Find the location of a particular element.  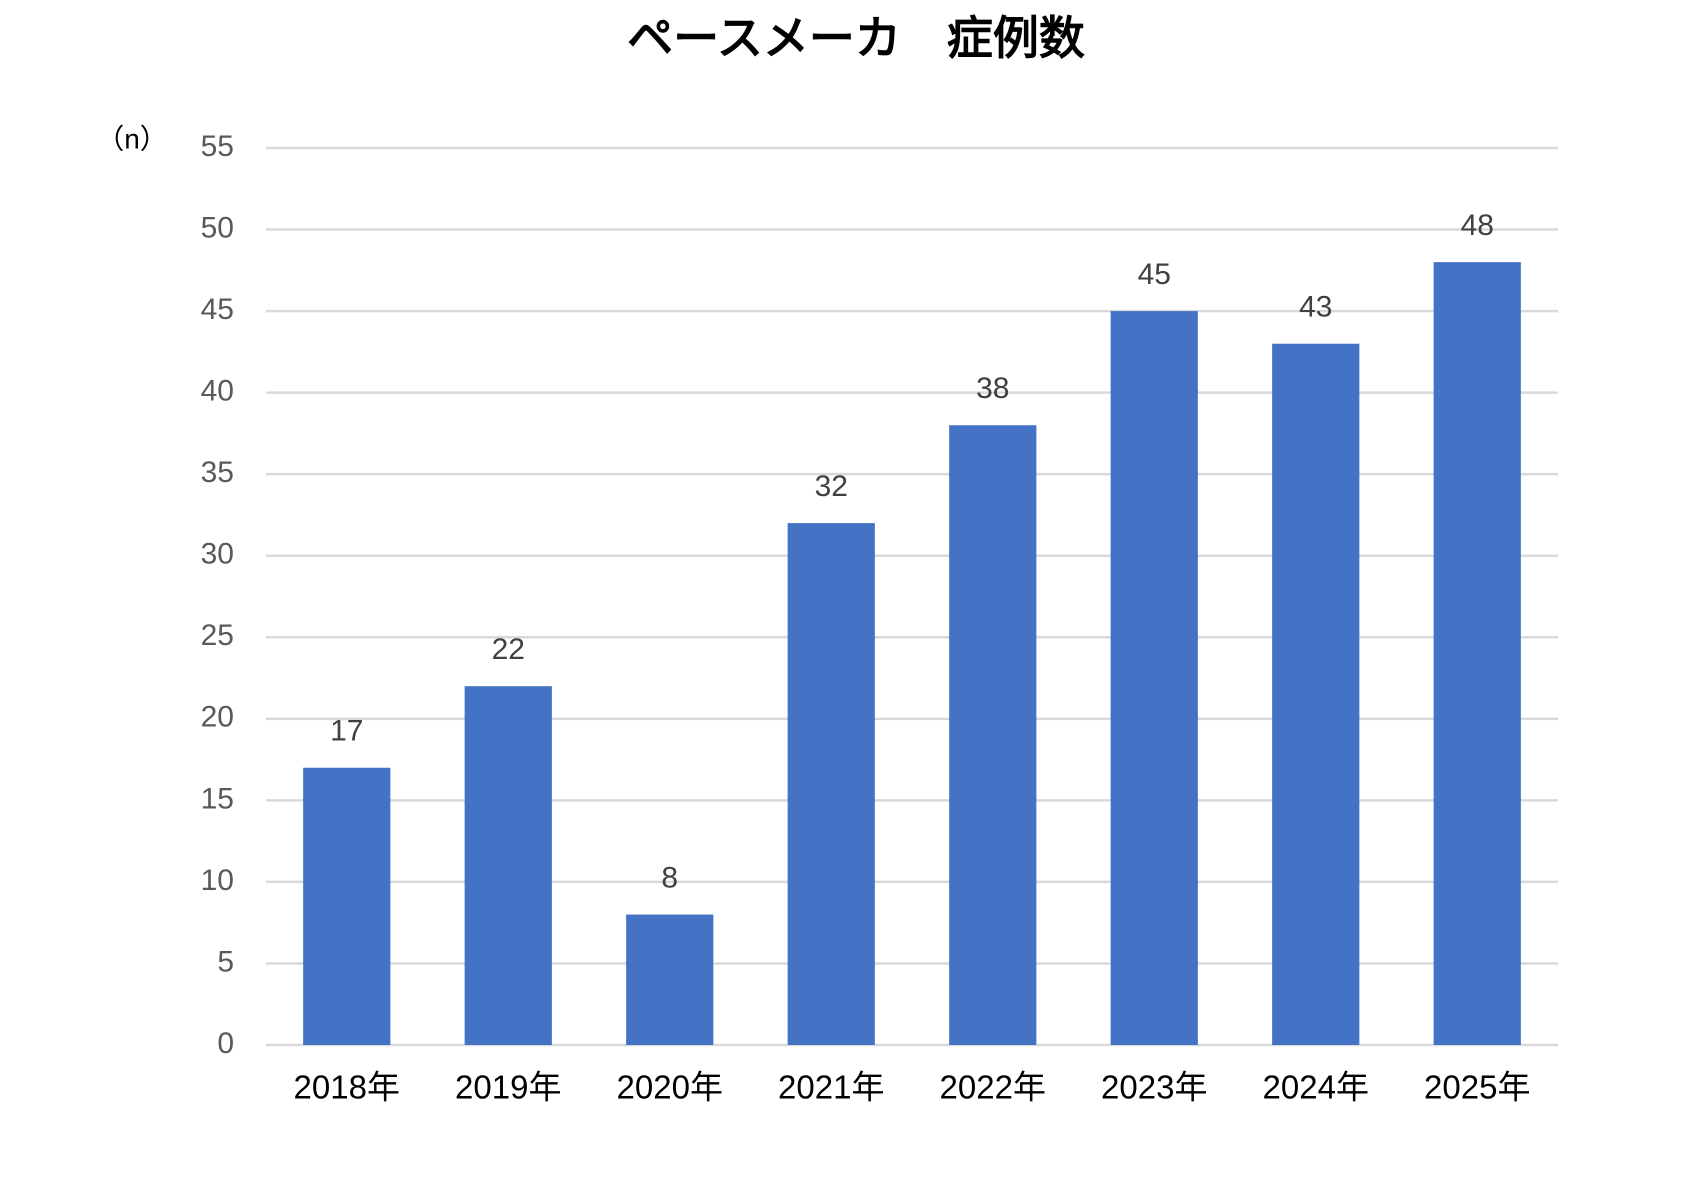

x-tick-label: 2018年 is located at coordinates (347, 1087).